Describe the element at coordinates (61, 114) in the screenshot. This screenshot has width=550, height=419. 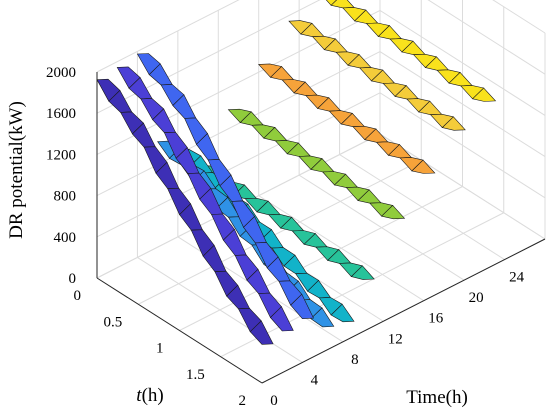
I see `z-tick-label: 1600` at that location.